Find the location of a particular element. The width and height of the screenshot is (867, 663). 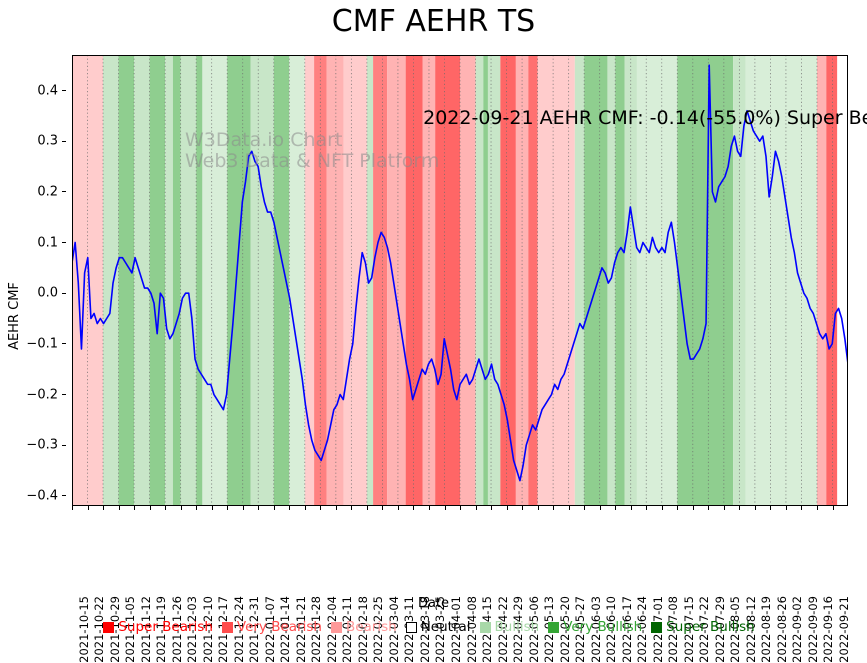

legend-item: Bearish is located at coordinates (363, 627).